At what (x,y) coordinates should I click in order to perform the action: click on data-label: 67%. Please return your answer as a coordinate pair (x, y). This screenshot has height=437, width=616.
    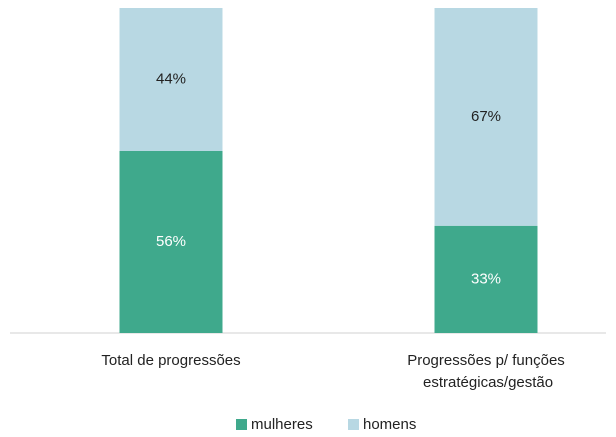
    Looking at the image, I should click on (486, 116).